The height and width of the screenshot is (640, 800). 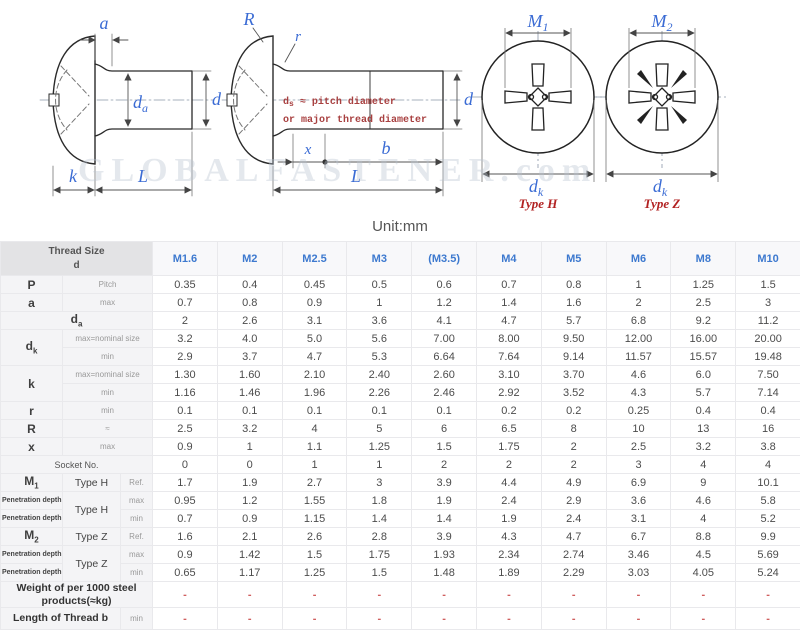 I want to click on row-label-socket: Socket No., so click(x=77, y=464).